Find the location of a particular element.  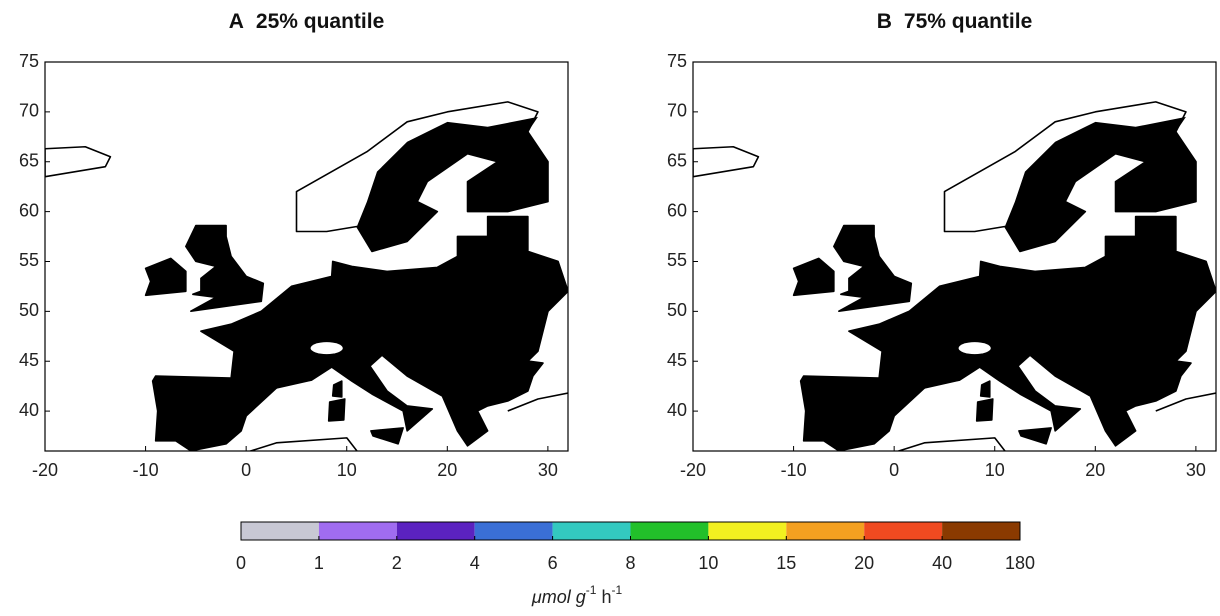

colorbar-tick-label: 10 is located at coordinates (708, 563).